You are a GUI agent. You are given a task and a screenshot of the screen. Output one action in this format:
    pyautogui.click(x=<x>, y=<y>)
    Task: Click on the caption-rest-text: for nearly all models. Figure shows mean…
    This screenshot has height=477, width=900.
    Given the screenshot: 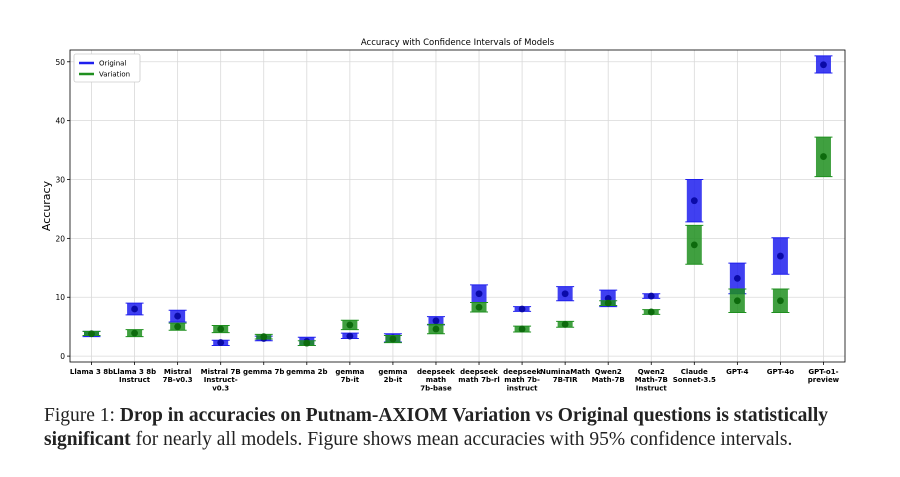 What is the action you would take?
    pyautogui.click(x=461, y=439)
    